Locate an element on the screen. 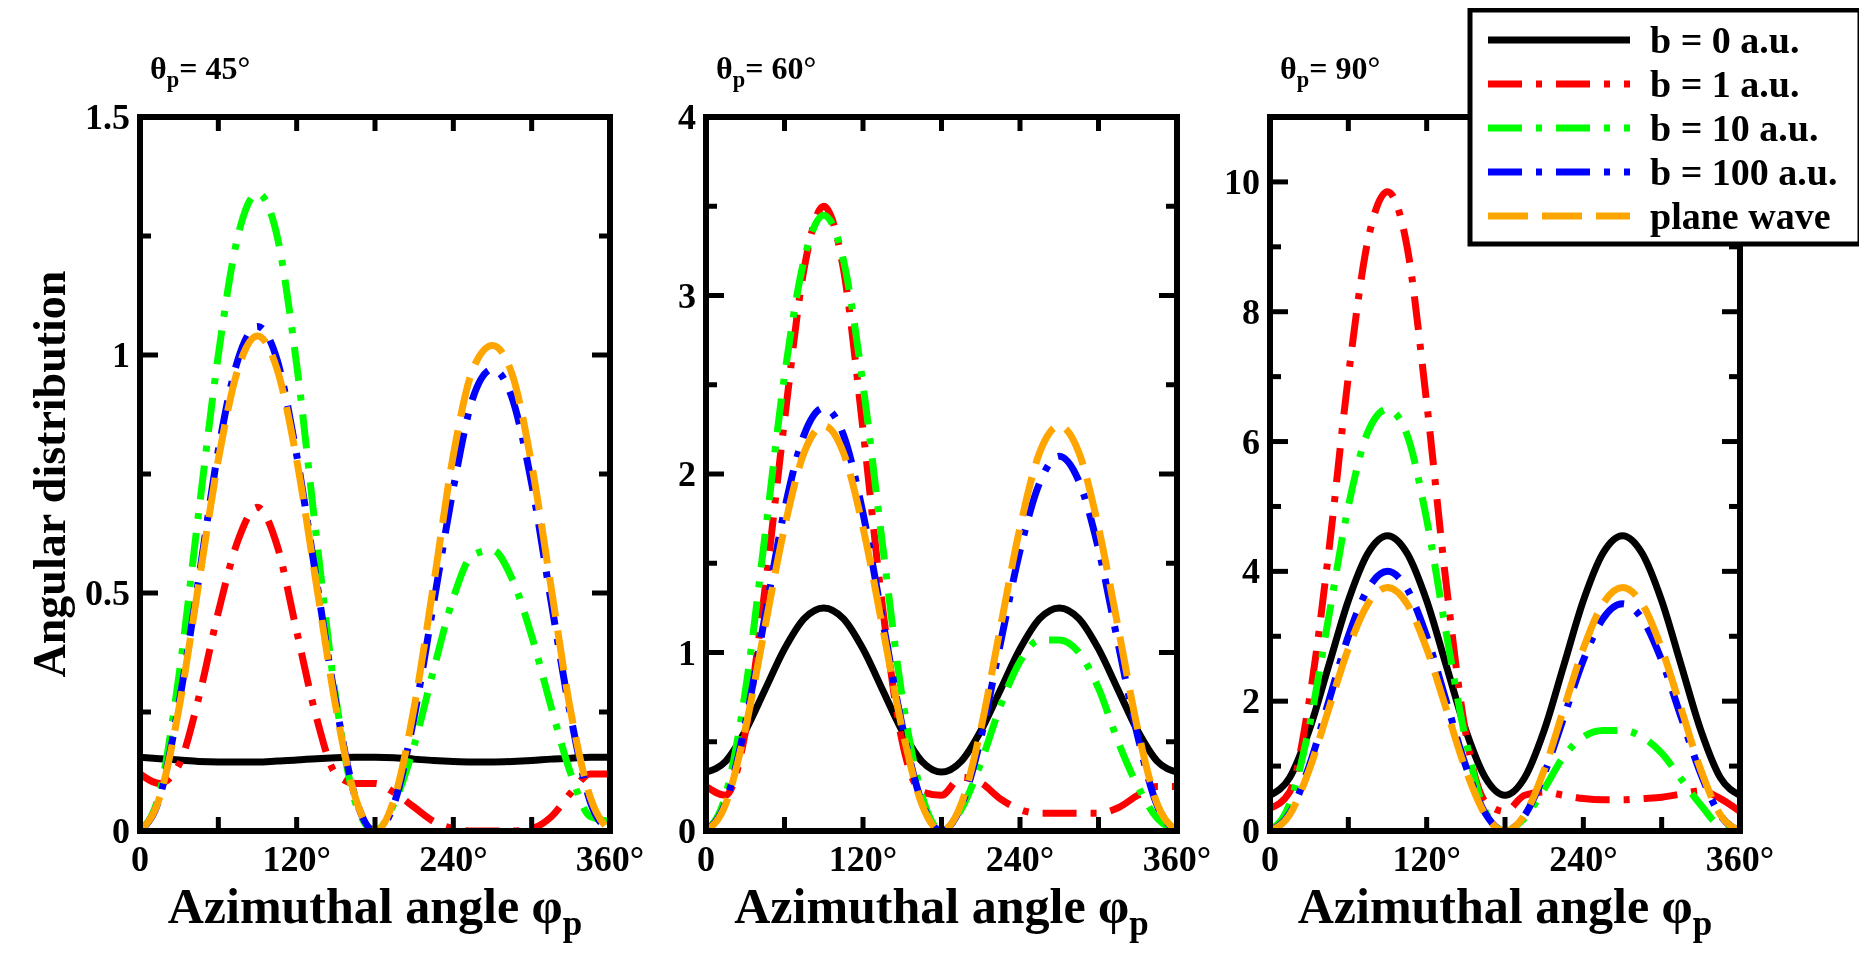  chart-title: θ$_{p}$= 90° is located at coordinates (1330, 71).